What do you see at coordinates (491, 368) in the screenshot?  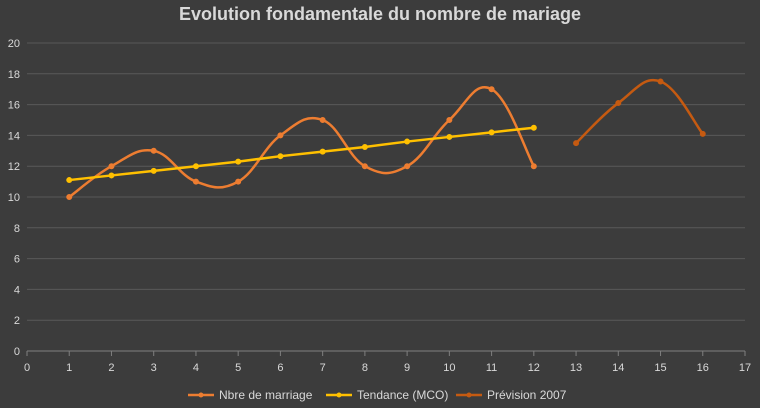 I see `x-tick-label: 11` at bounding box center [491, 368].